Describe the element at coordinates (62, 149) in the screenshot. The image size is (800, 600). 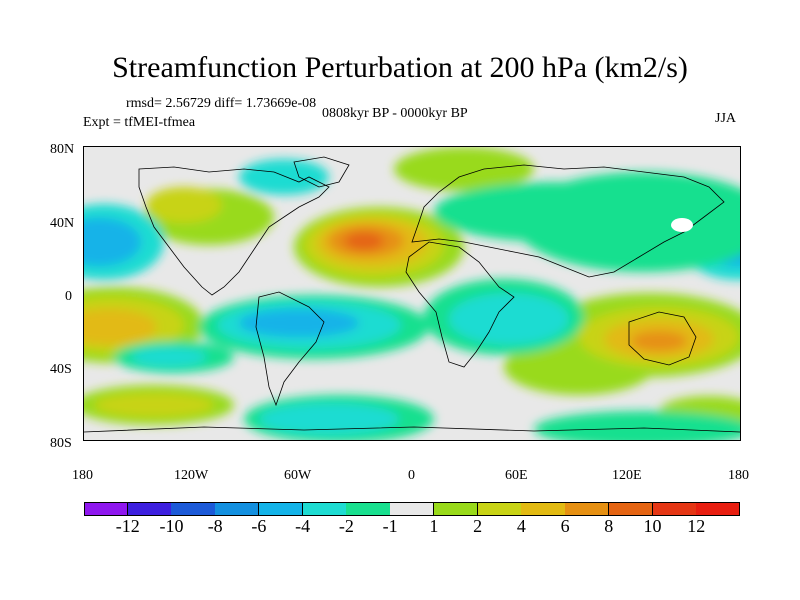
I see `lat-label-80n: 80N` at that location.